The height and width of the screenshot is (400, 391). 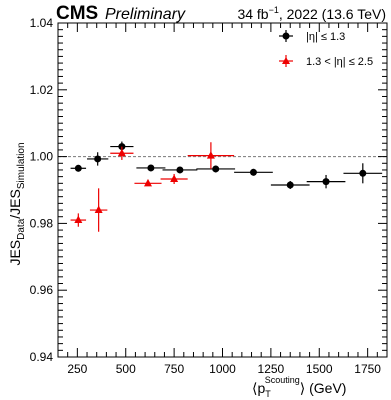 I want to click on x-axis-label-sub: T, so click(x=268, y=394).